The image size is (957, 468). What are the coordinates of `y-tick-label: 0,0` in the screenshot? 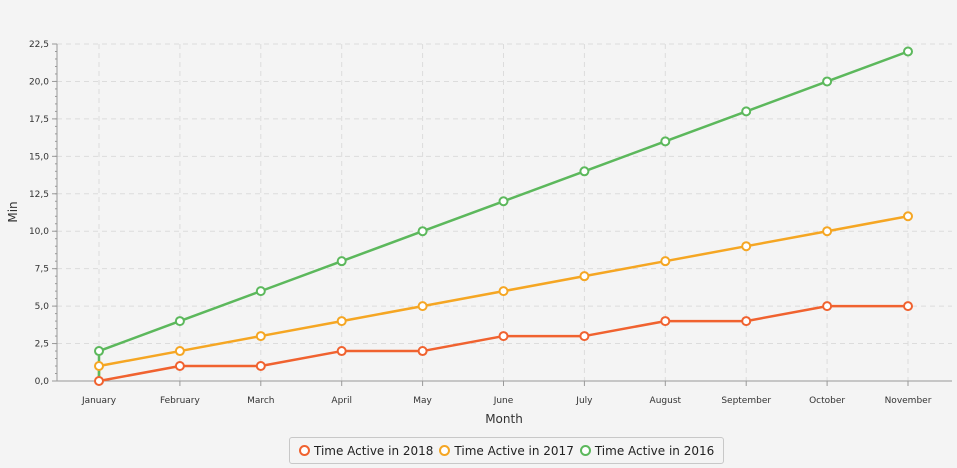 It's located at (42, 382).